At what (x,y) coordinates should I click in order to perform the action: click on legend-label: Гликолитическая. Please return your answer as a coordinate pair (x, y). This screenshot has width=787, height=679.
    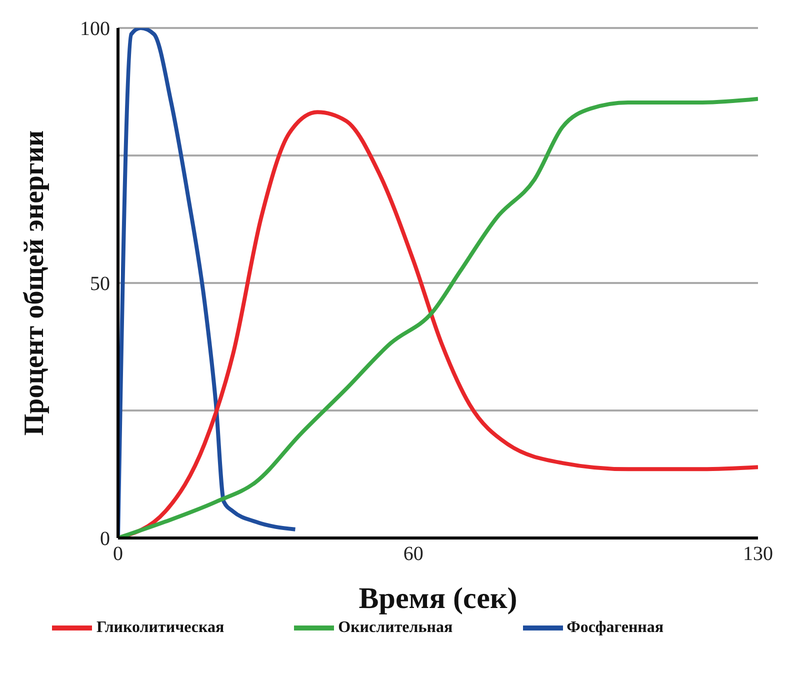
    Looking at the image, I should click on (160, 627).